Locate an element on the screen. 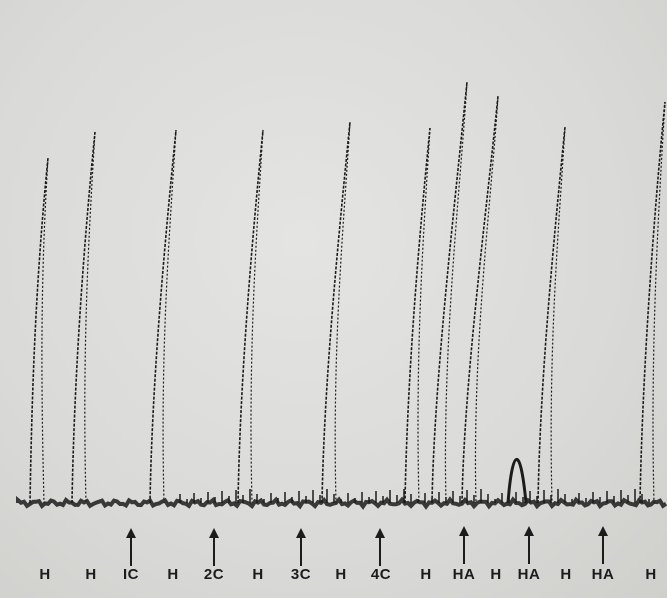 The width and height of the screenshot is (667, 598). trace-baseline is located at coordinates (341, 502).